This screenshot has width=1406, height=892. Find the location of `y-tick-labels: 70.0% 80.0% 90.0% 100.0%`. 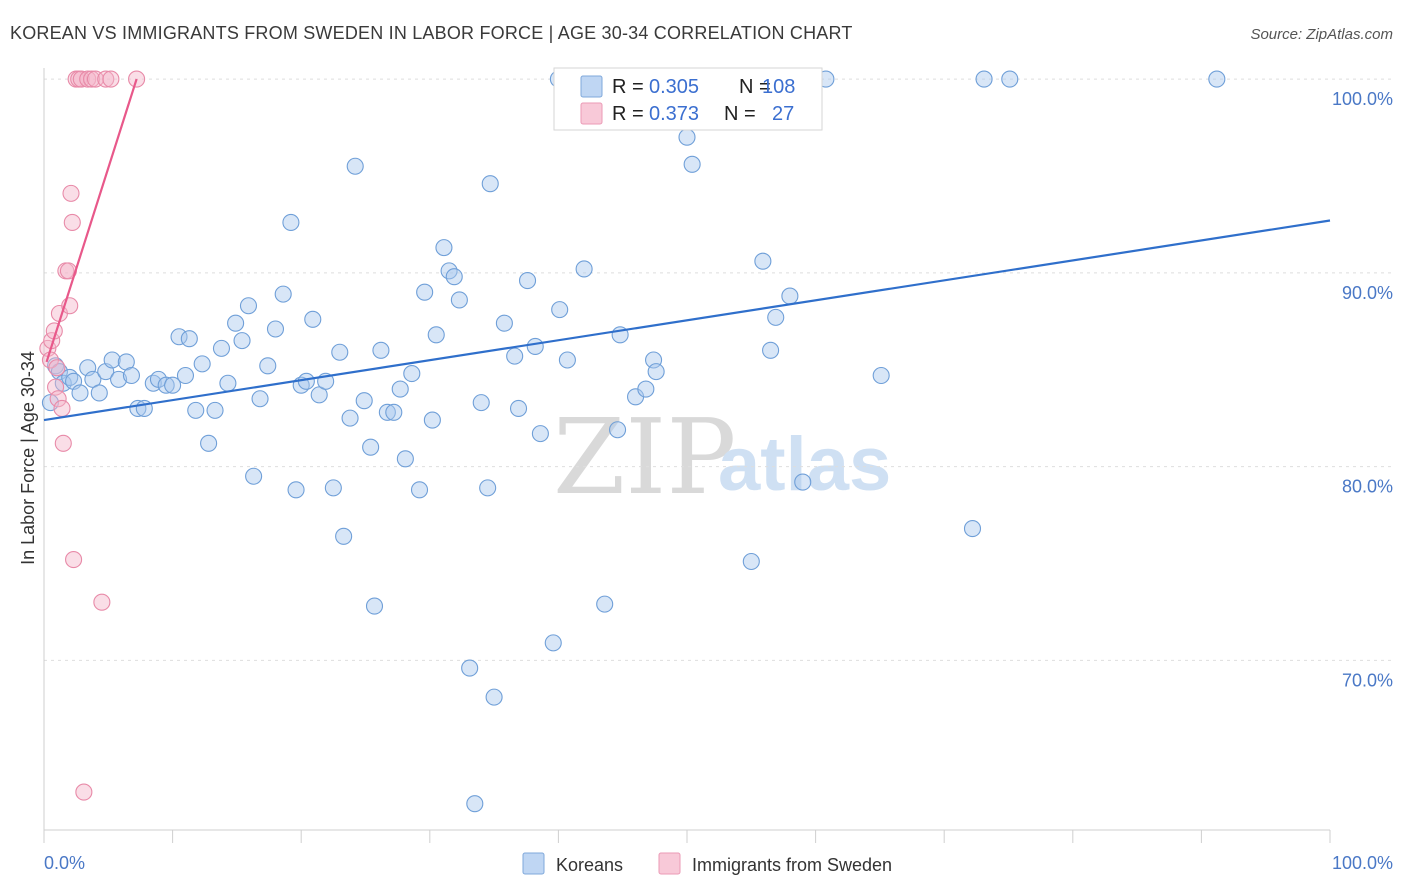

y-tick-labels: 70.0% 80.0% 90.0% 100.0% is located at coordinates (1362, 389).